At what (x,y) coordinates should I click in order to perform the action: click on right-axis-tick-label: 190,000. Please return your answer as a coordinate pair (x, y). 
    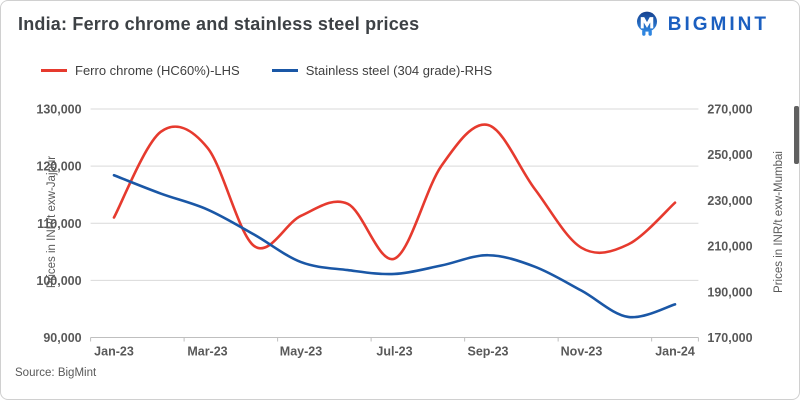
    Looking at the image, I should click on (729, 292).